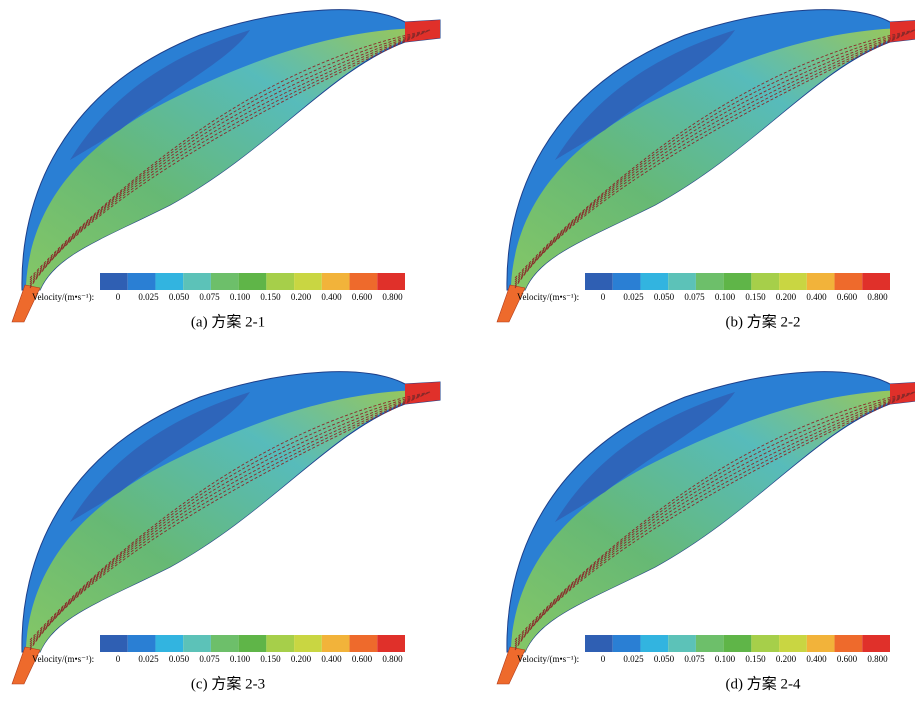 The width and height of the screenshot is (915, 721). I want to click on outlet-pipe, so click(902, 31).